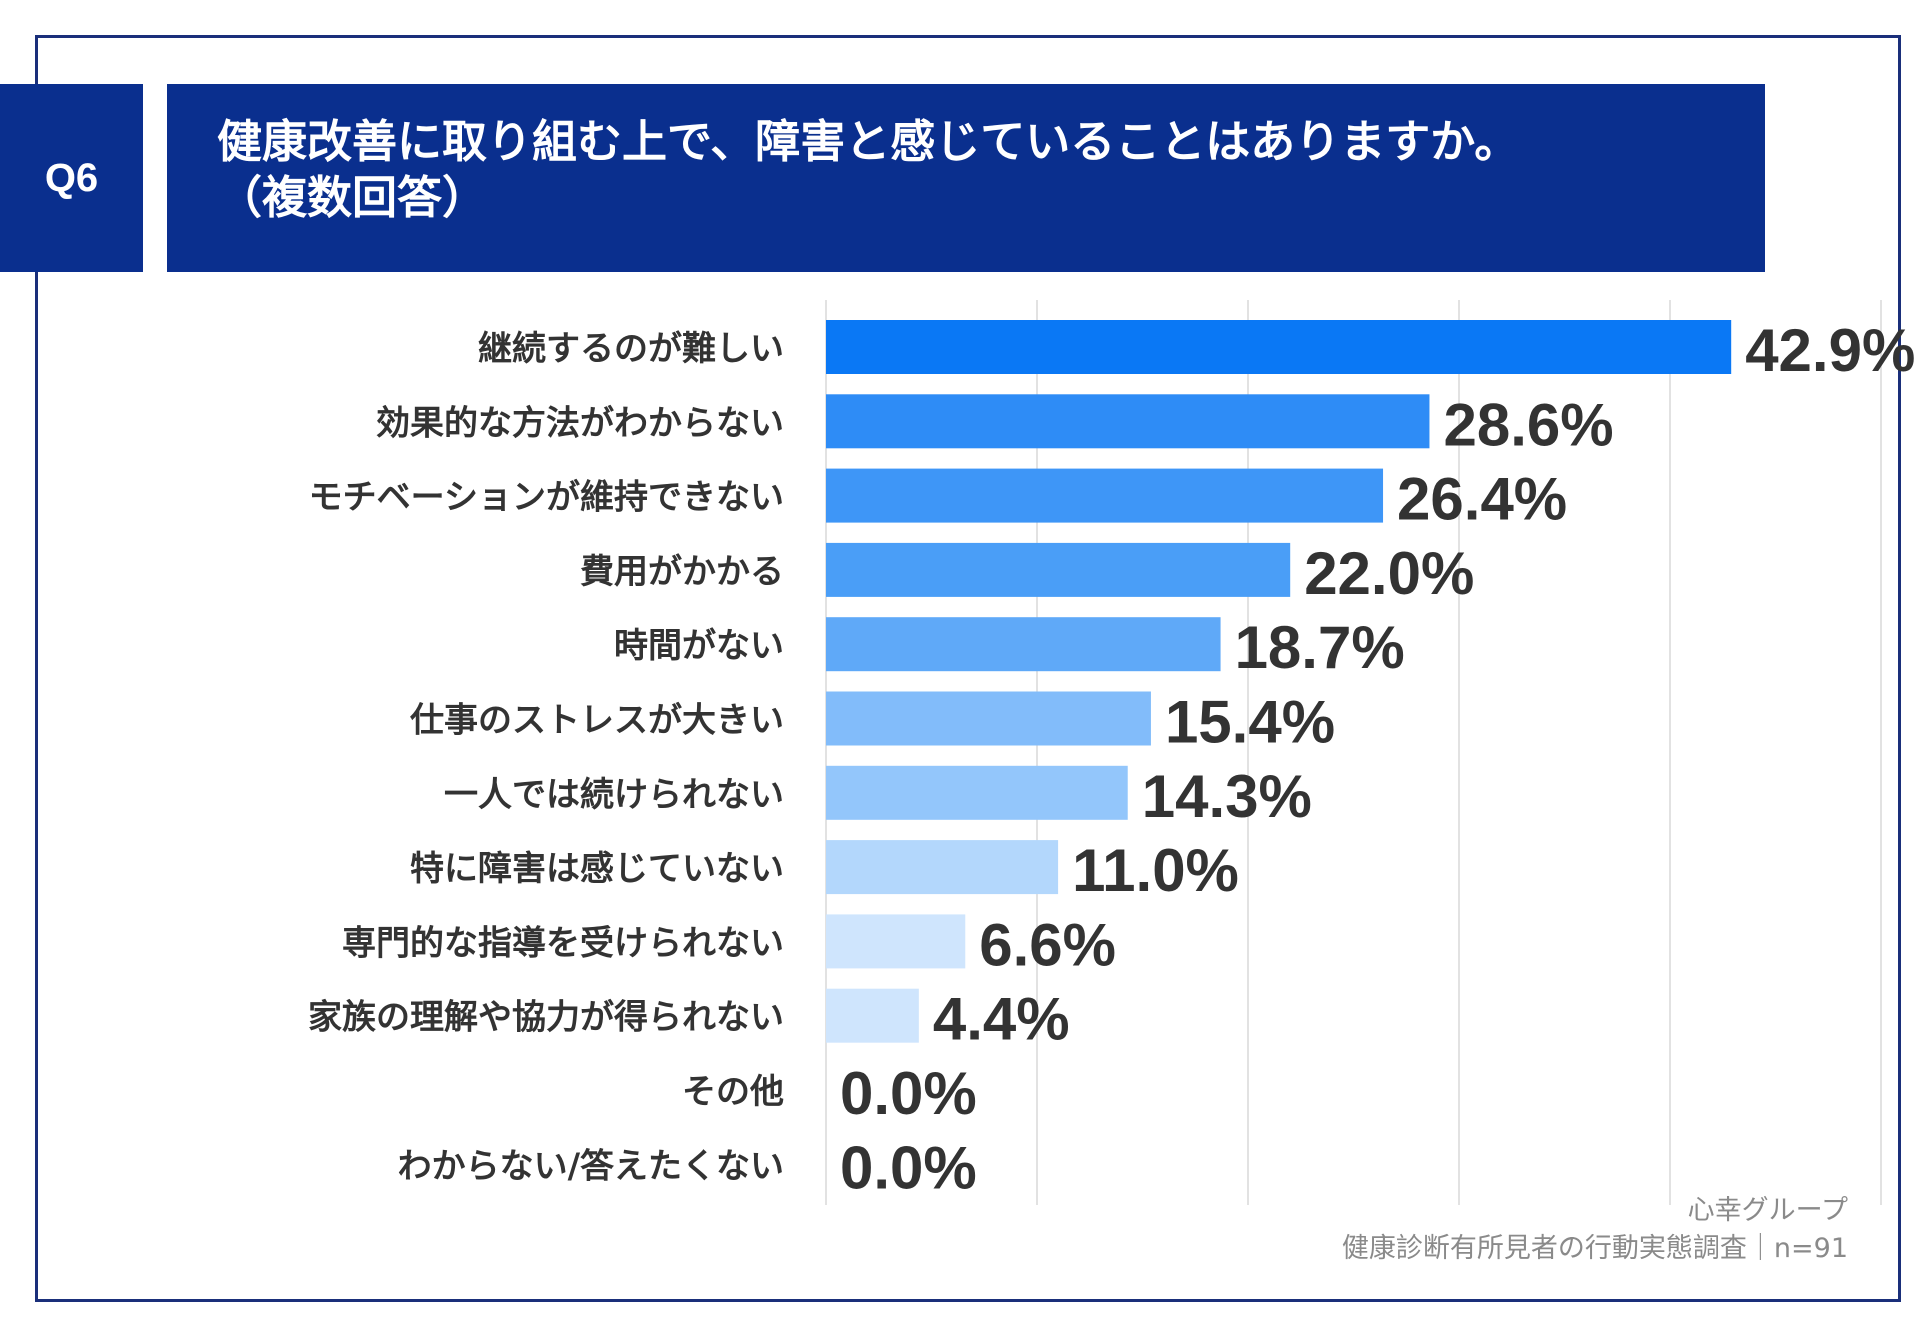  I want to click on category-label: 特に障害は感じていない, so click(597, 869).